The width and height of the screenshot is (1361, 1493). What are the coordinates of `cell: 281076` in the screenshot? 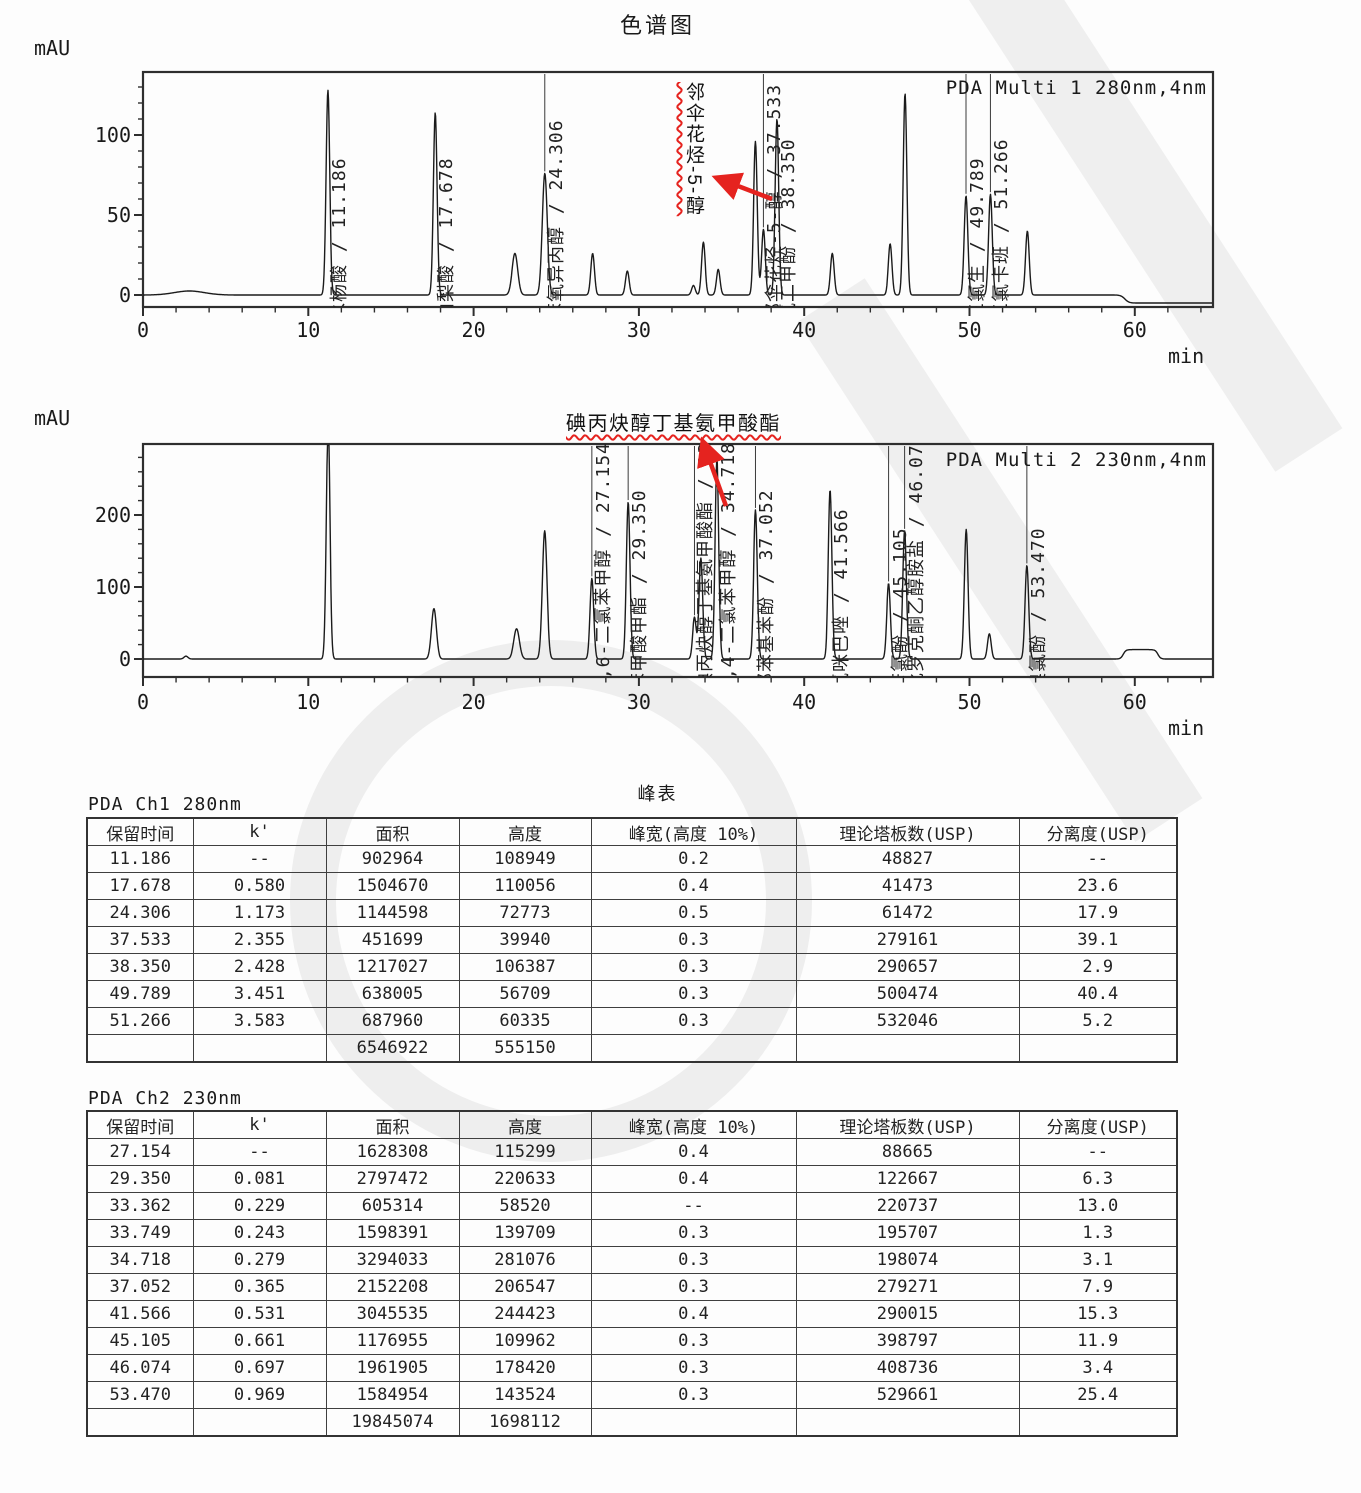 It's located at (525, 1260).